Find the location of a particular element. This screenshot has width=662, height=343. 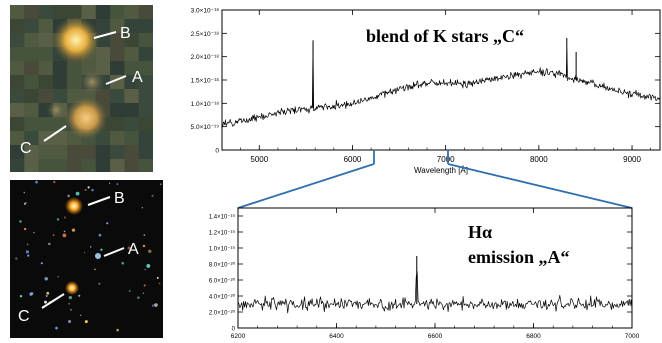

y-tick-label: 4.0×10⁻²⁰ is located at coordinates (222, 297).